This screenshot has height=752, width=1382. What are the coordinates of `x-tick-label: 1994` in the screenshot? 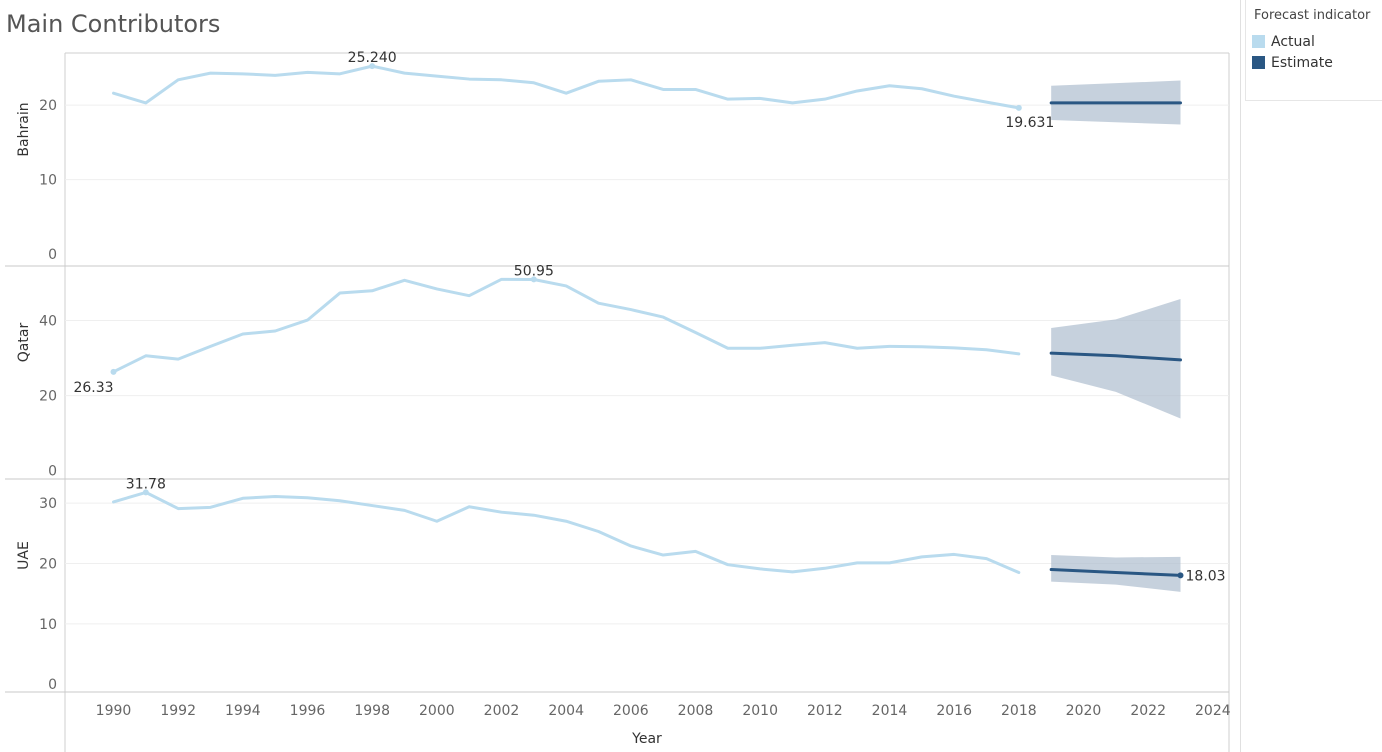 It's located at (243, 711).